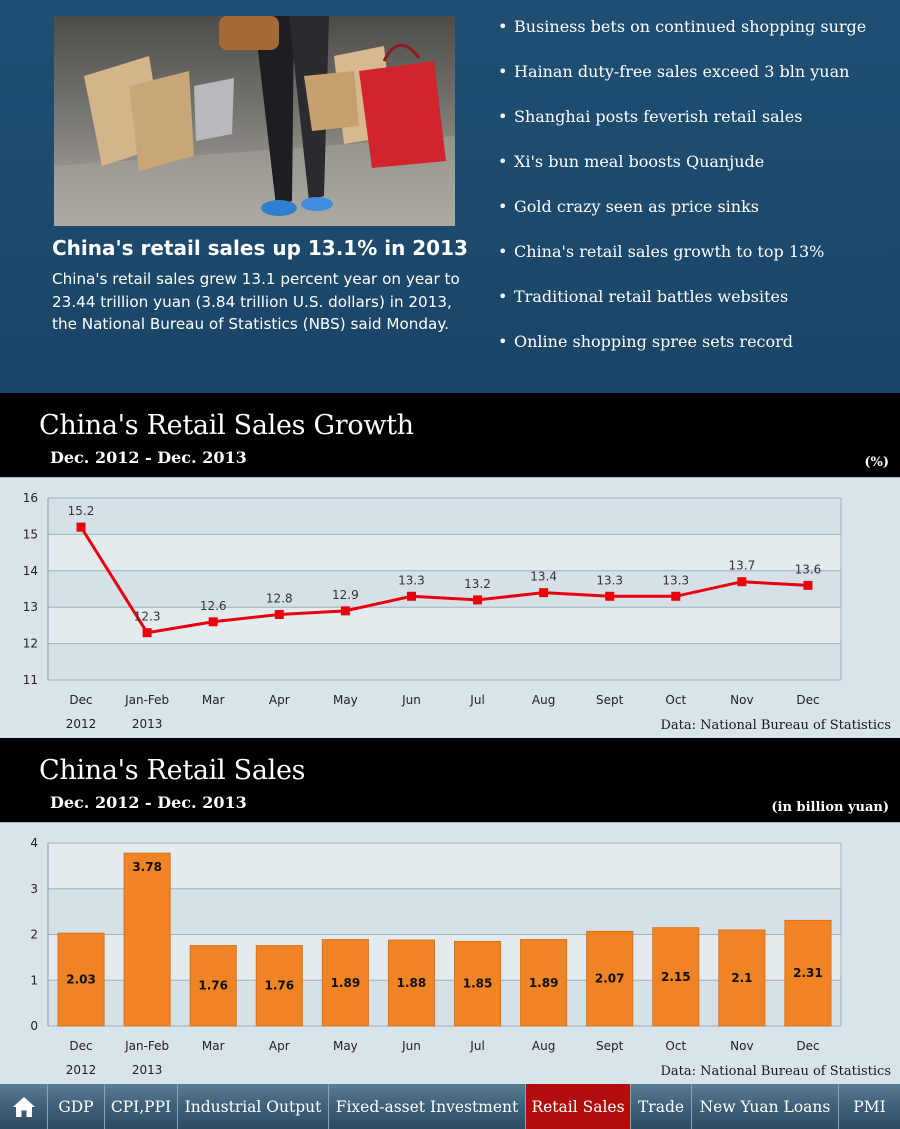 This screenshot has height=1129, width=900. What do you see at coordinates (254, 121) in the screenshot?
I see `shopping-bags-photo` at bounding box center [254, 121].